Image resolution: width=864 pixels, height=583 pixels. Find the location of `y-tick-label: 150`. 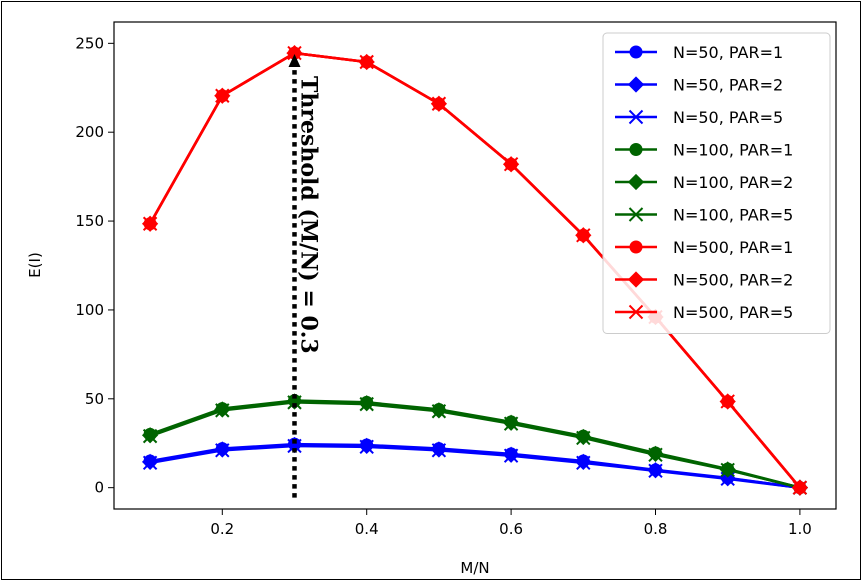

y-tick-label: 150 is located at coordinates (89, 221).